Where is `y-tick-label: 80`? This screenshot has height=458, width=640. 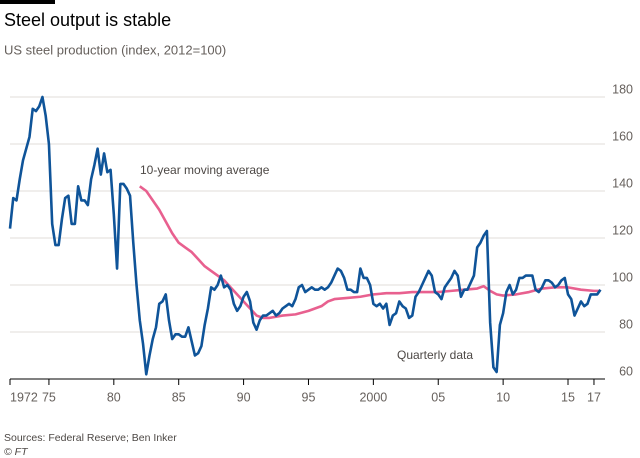 y-tick-label: 80 is located at coordinates (626, 324).